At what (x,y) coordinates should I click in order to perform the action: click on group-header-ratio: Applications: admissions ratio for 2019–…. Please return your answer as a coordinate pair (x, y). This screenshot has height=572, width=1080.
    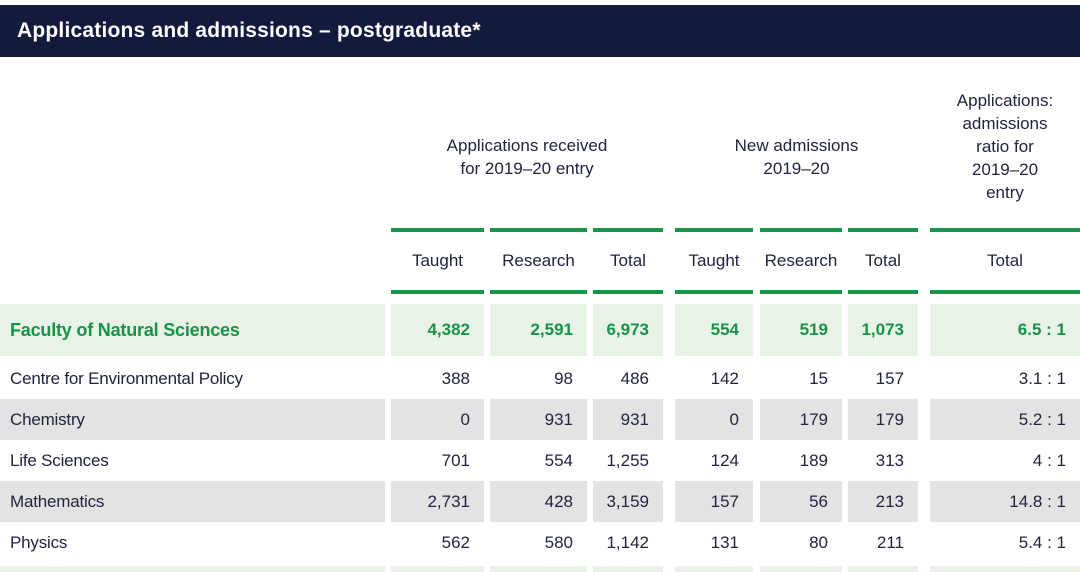
    Looking at the image, I should click on (1005, 158).